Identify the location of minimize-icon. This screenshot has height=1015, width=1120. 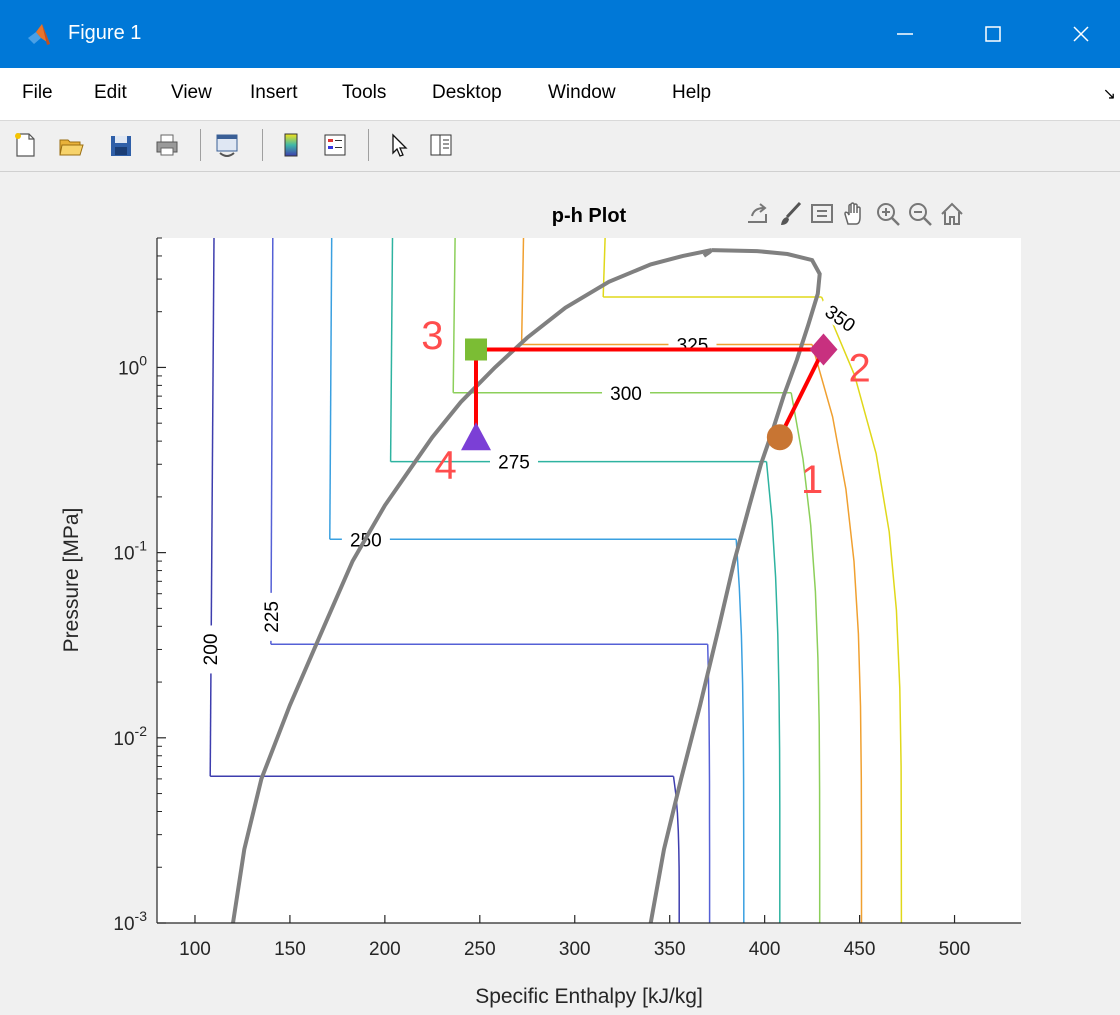
(905, 34).